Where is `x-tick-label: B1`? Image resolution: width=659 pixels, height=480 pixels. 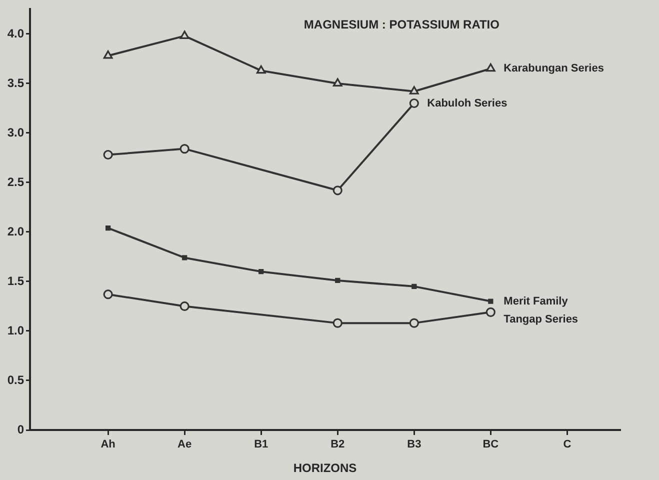 x-tick-label: B1 is located at coordinates (261, 444).